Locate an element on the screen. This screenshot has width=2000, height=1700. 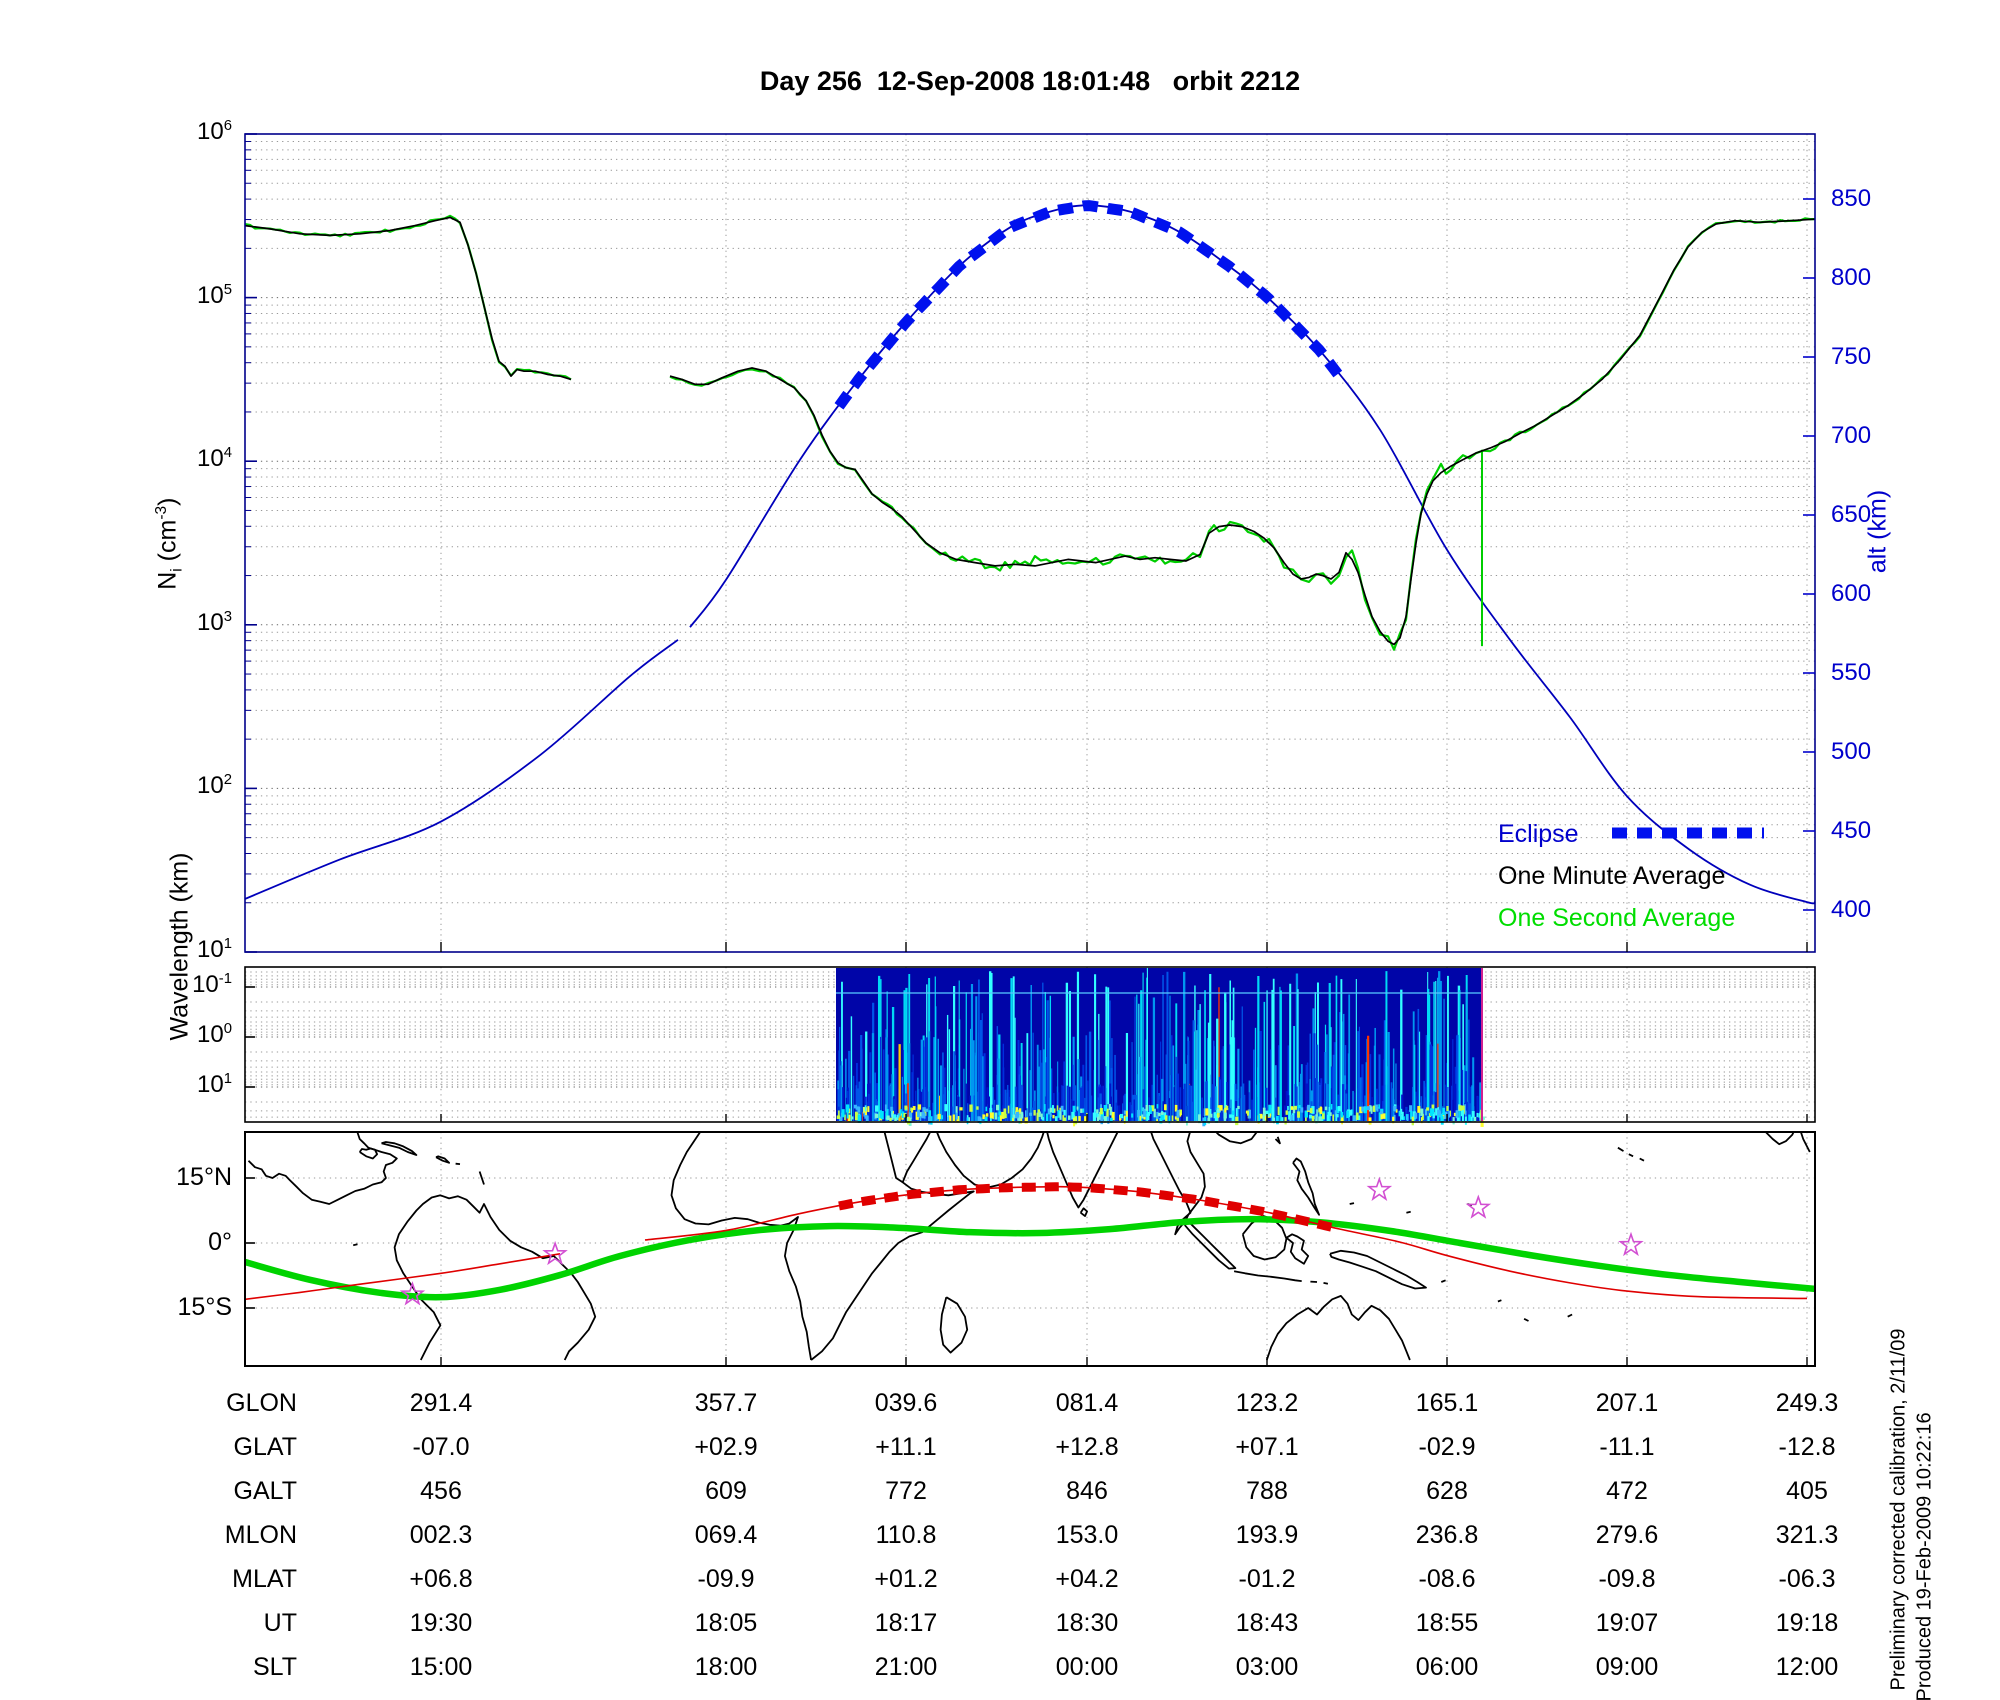
coastlines is located at coordinates (1030, 1246).